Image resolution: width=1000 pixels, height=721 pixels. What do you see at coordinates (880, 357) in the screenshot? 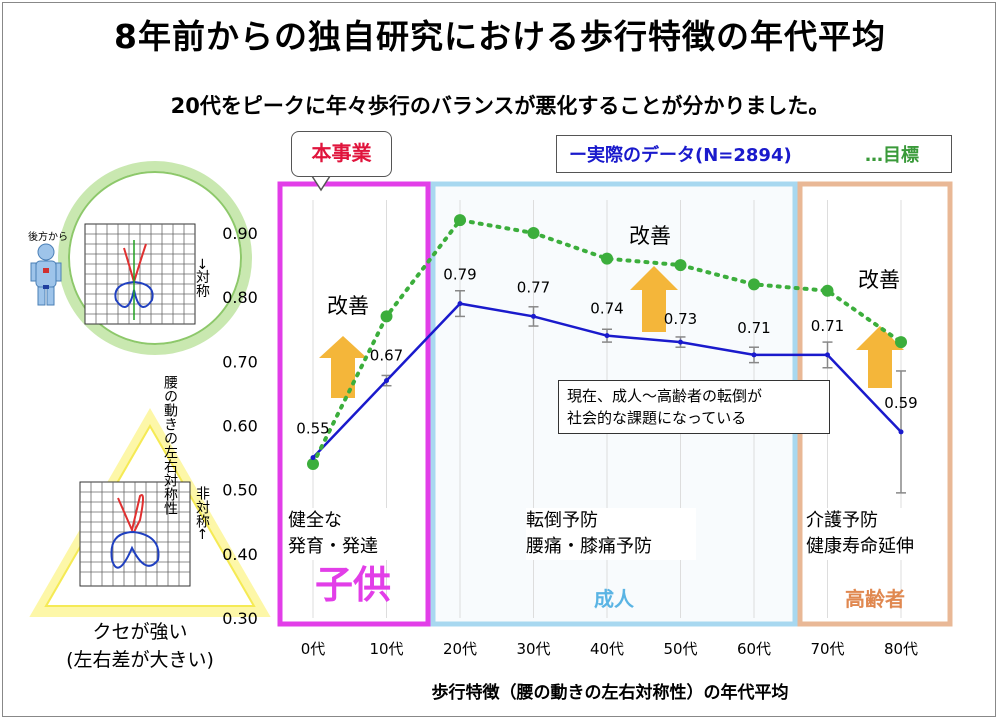
I see `improvement-arrow-elder` at bounding box center [880, 357].